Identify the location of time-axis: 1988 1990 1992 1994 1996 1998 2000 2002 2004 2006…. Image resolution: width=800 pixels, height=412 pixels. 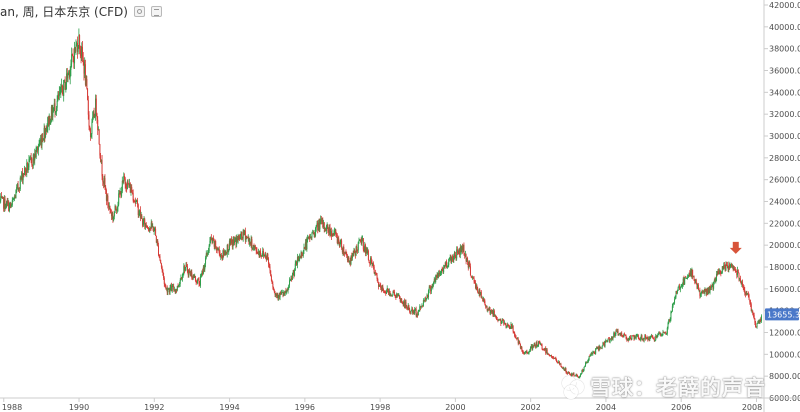
(400, 404).